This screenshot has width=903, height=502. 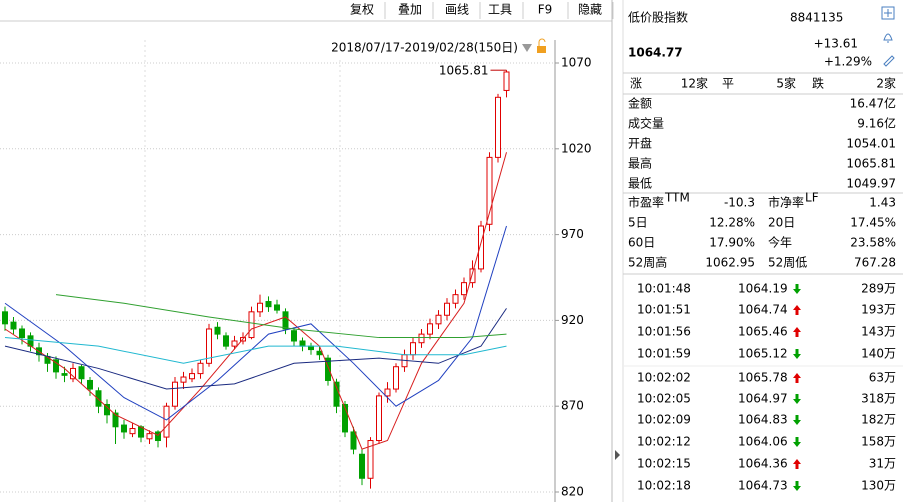 I want to click on ratio-sup: TTM, so click(x=677, y=198).